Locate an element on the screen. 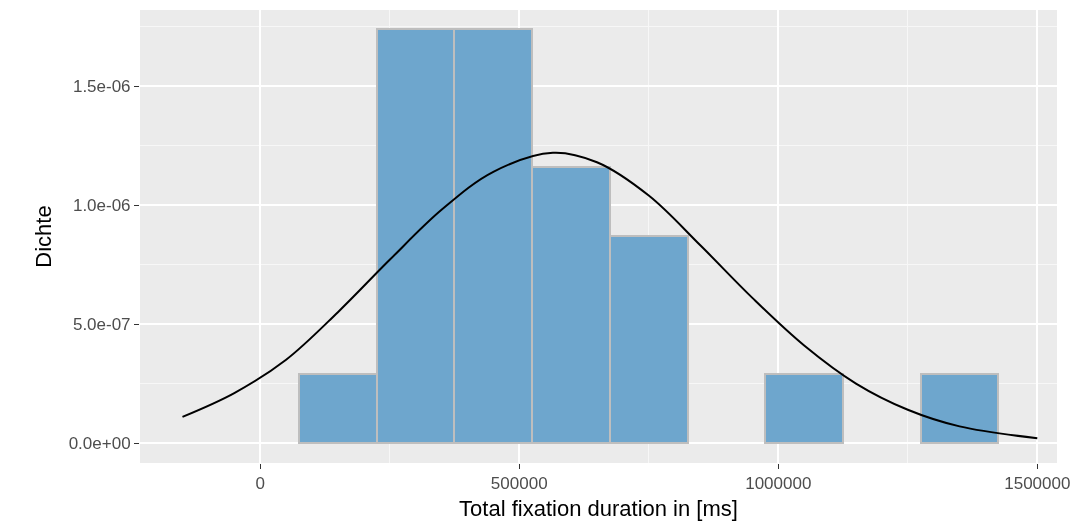 This screenshot has height=529, width=1084. y-tick-label: 1.5e-06 is located at coordinates (101, 87).